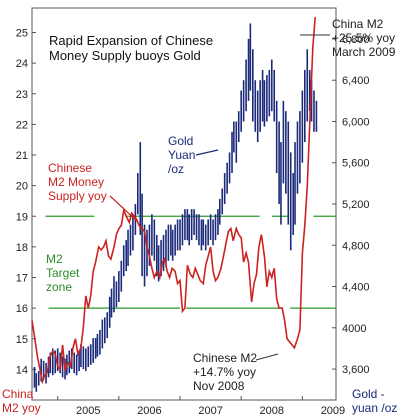 The height and width of the screenshot is (419, 401). I want to click on left-tick-label: 24, so click(22, 64).